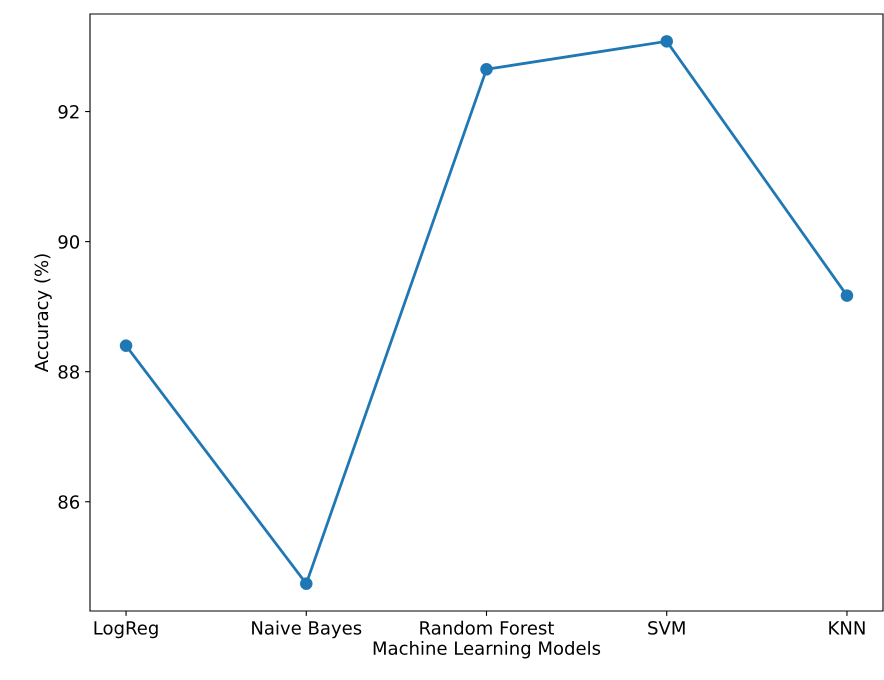  Describe the element at coordinates (307, 629) in the screenshot. I see `x-tick-label: Naive Bayes` at that location.